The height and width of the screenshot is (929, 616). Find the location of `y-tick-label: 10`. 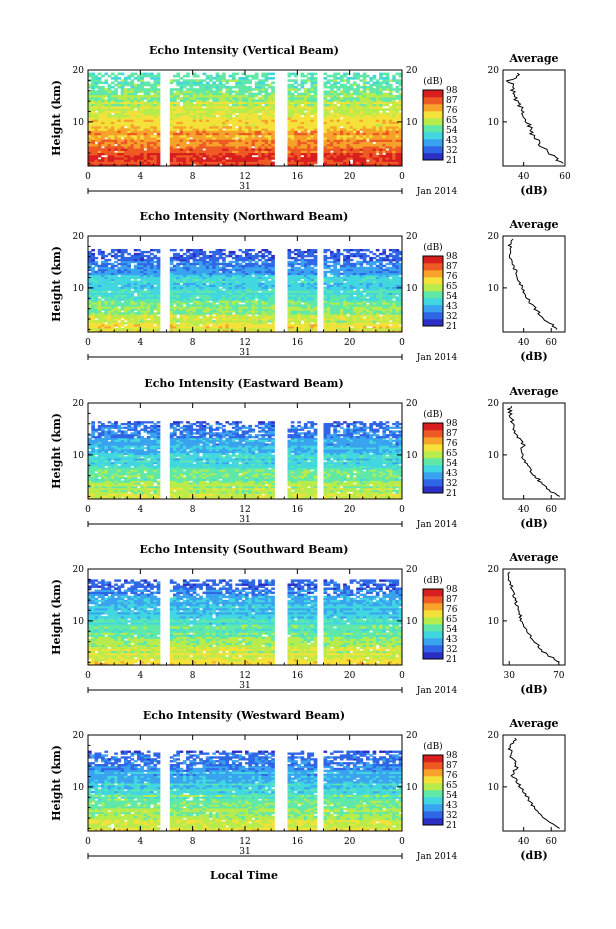

y-tick-label: 10 is located at coordinates (79, 123).